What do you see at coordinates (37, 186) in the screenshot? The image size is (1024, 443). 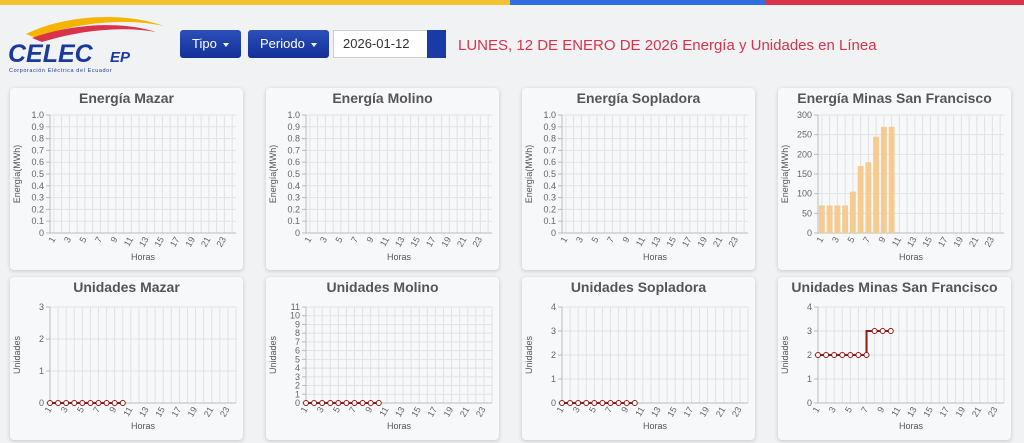 I see `y-tick-label: 0.4` at bounding box center [37, 186].